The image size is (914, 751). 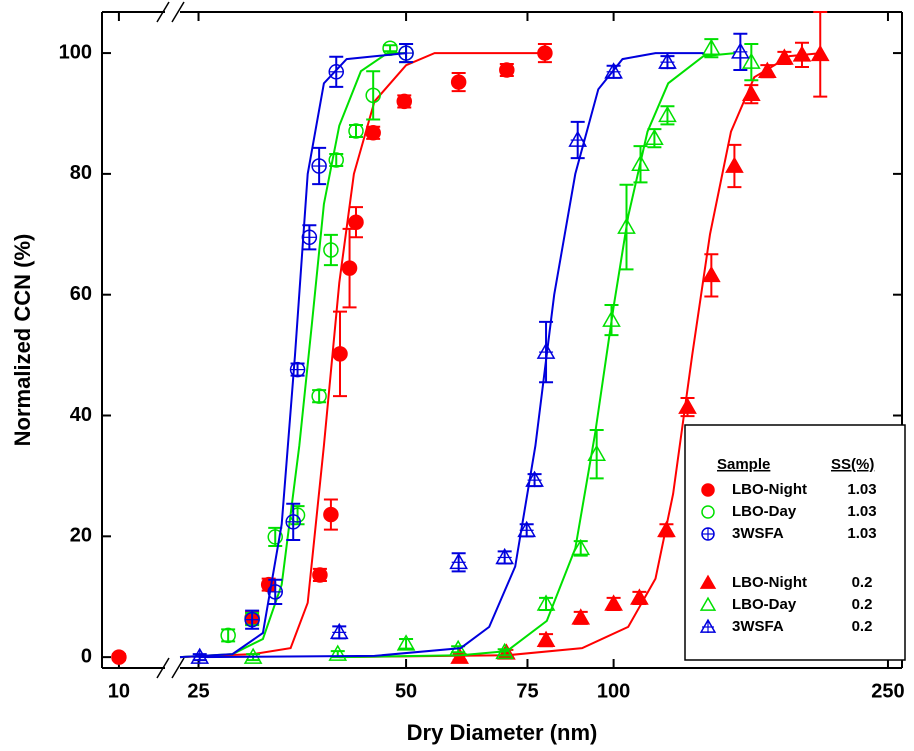 I want to click on x-tick-label: 100, so click(x=613, y=691).